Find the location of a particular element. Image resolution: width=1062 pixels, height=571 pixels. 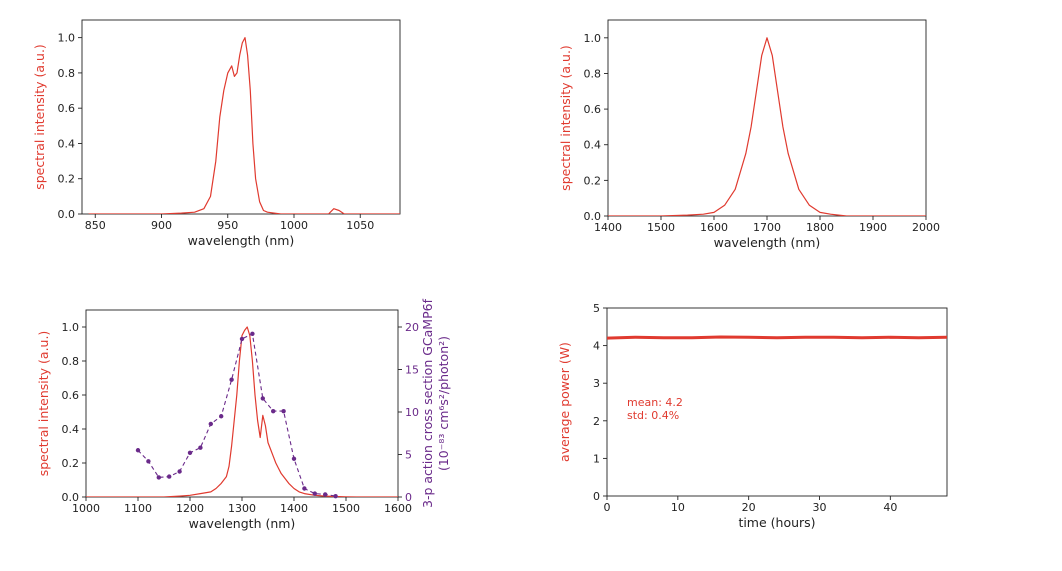

y-tick-label: 4 is located at coordinates (596, 346).